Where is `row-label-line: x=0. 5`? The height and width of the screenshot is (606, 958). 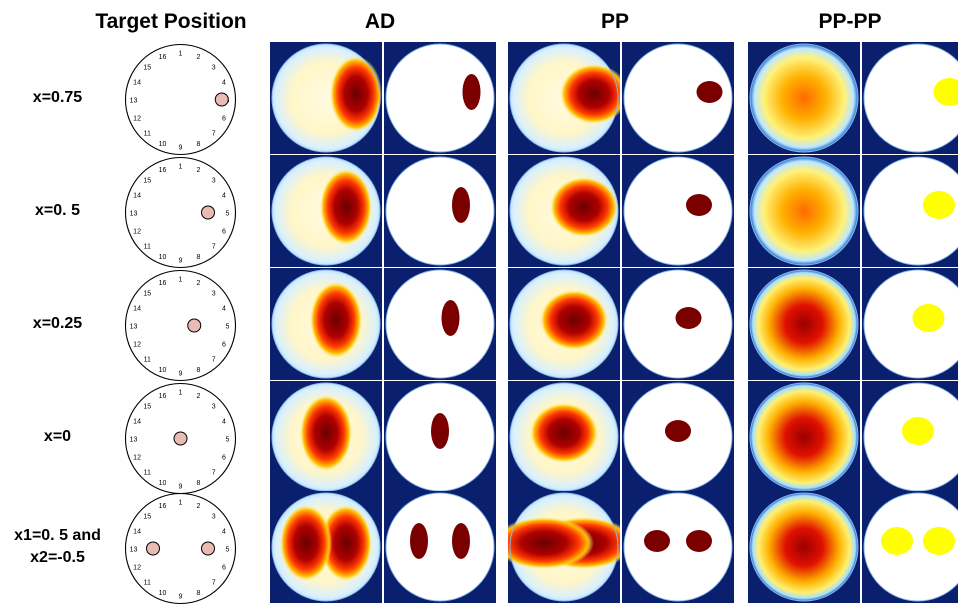
row-label-line: x=0. 5 is located at coordinates (57, 211).